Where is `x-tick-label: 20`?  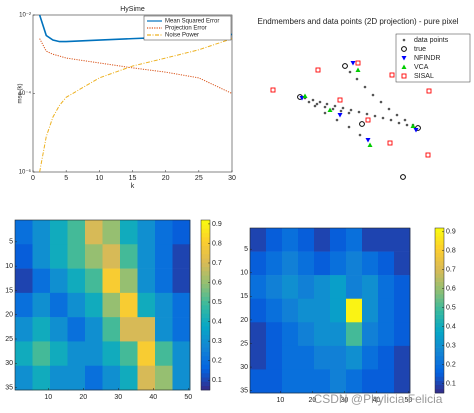 x-tick-label: 20 is located at coordinates (166, 178).